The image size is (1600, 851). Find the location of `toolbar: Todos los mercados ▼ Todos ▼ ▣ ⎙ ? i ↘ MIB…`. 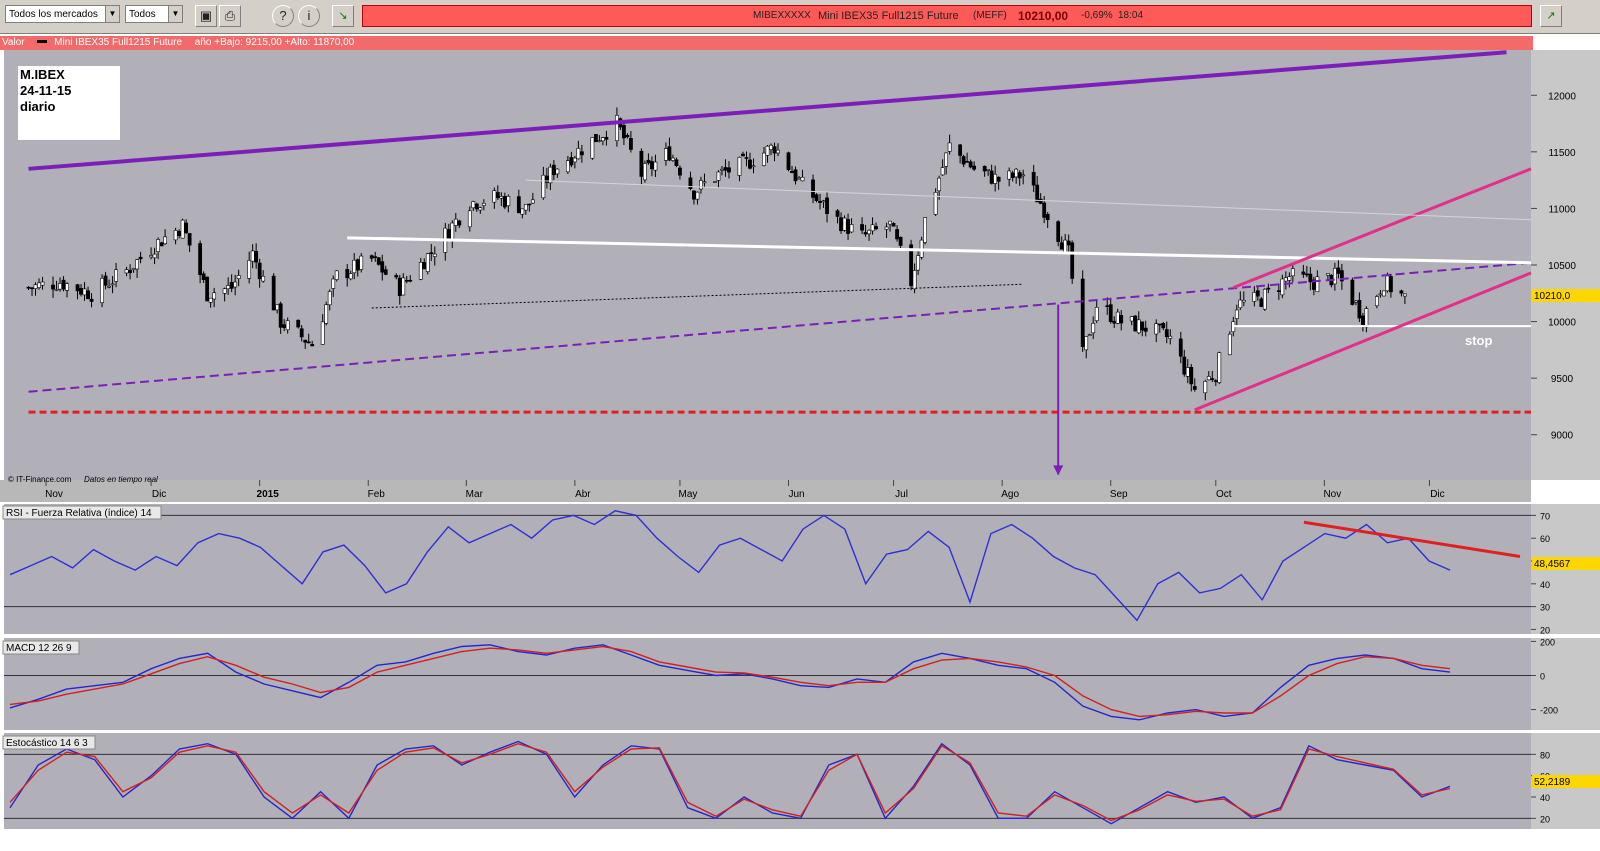

toolbar: Todos los mercados ▼ Todos ▼ ▣ ⎙ ? i ↘ MIB… is located at coordinates (800, 17).